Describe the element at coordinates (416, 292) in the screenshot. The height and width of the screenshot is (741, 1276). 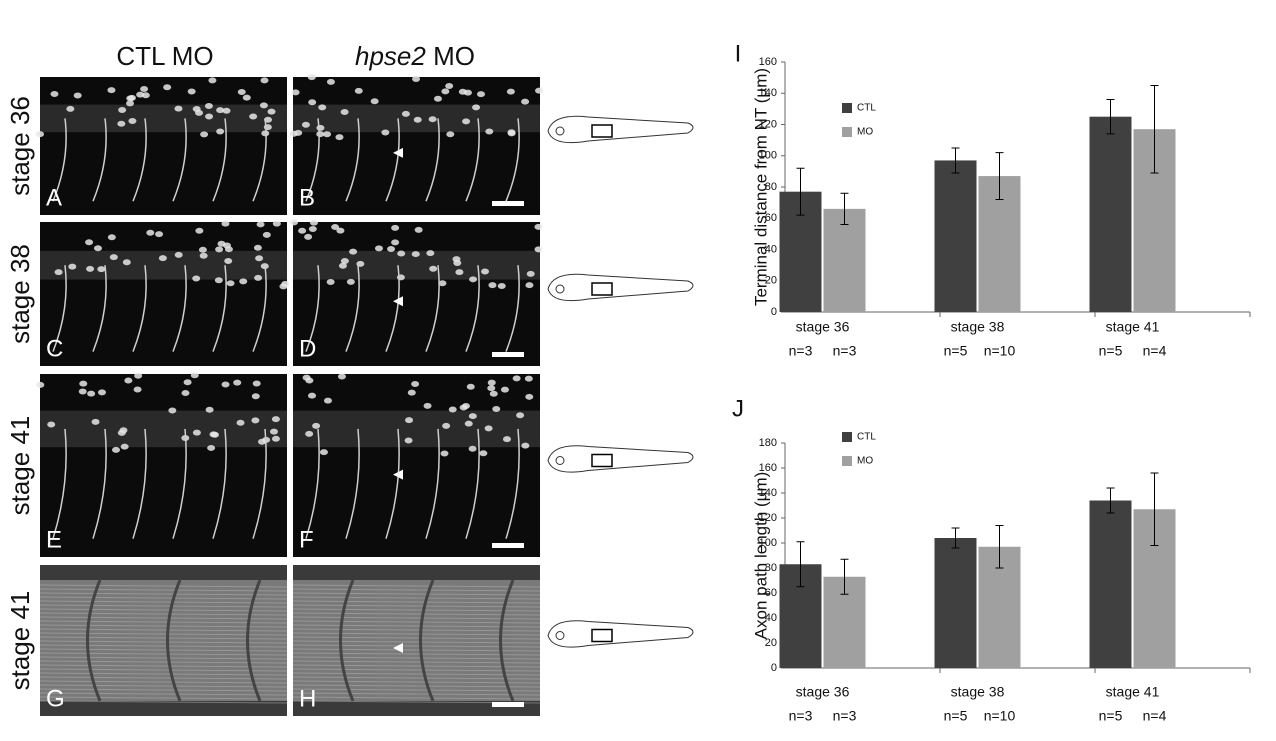
I see `micrograph: D` at that location.